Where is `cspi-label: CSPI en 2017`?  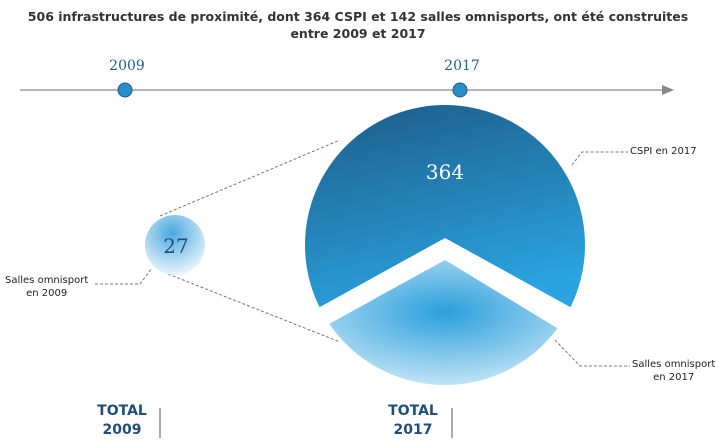
cspi-label: CSPI en 2017 is located at coordinates (663, 151).